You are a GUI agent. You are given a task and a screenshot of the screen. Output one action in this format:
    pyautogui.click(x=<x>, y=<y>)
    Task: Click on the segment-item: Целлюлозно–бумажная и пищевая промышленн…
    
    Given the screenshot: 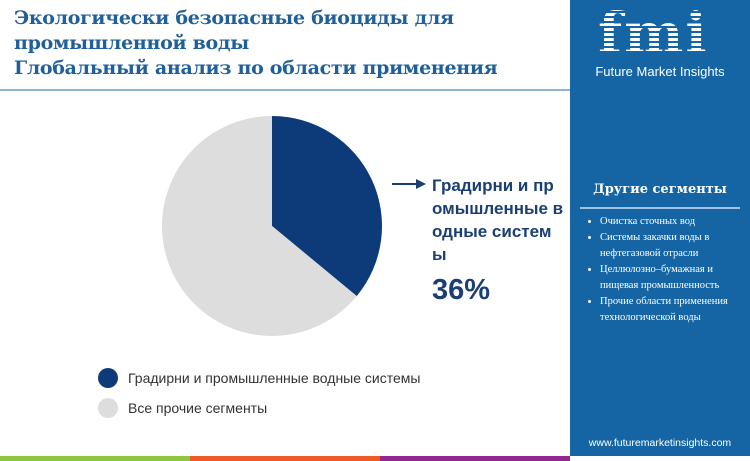 What is the action you would take?
    pyautogui.click(x=675, y=278)
    